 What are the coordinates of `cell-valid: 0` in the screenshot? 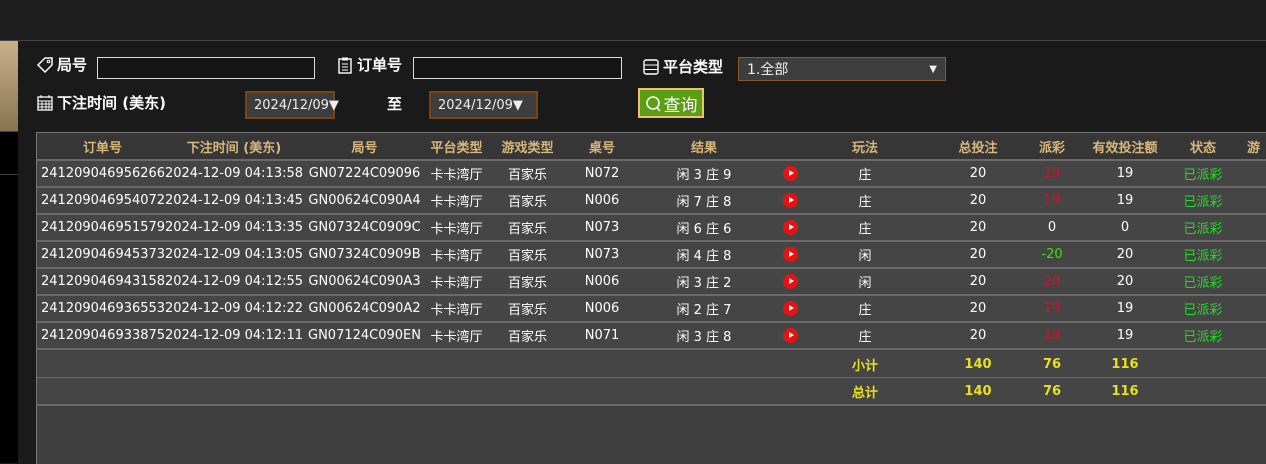 It's located at (1125, 227).